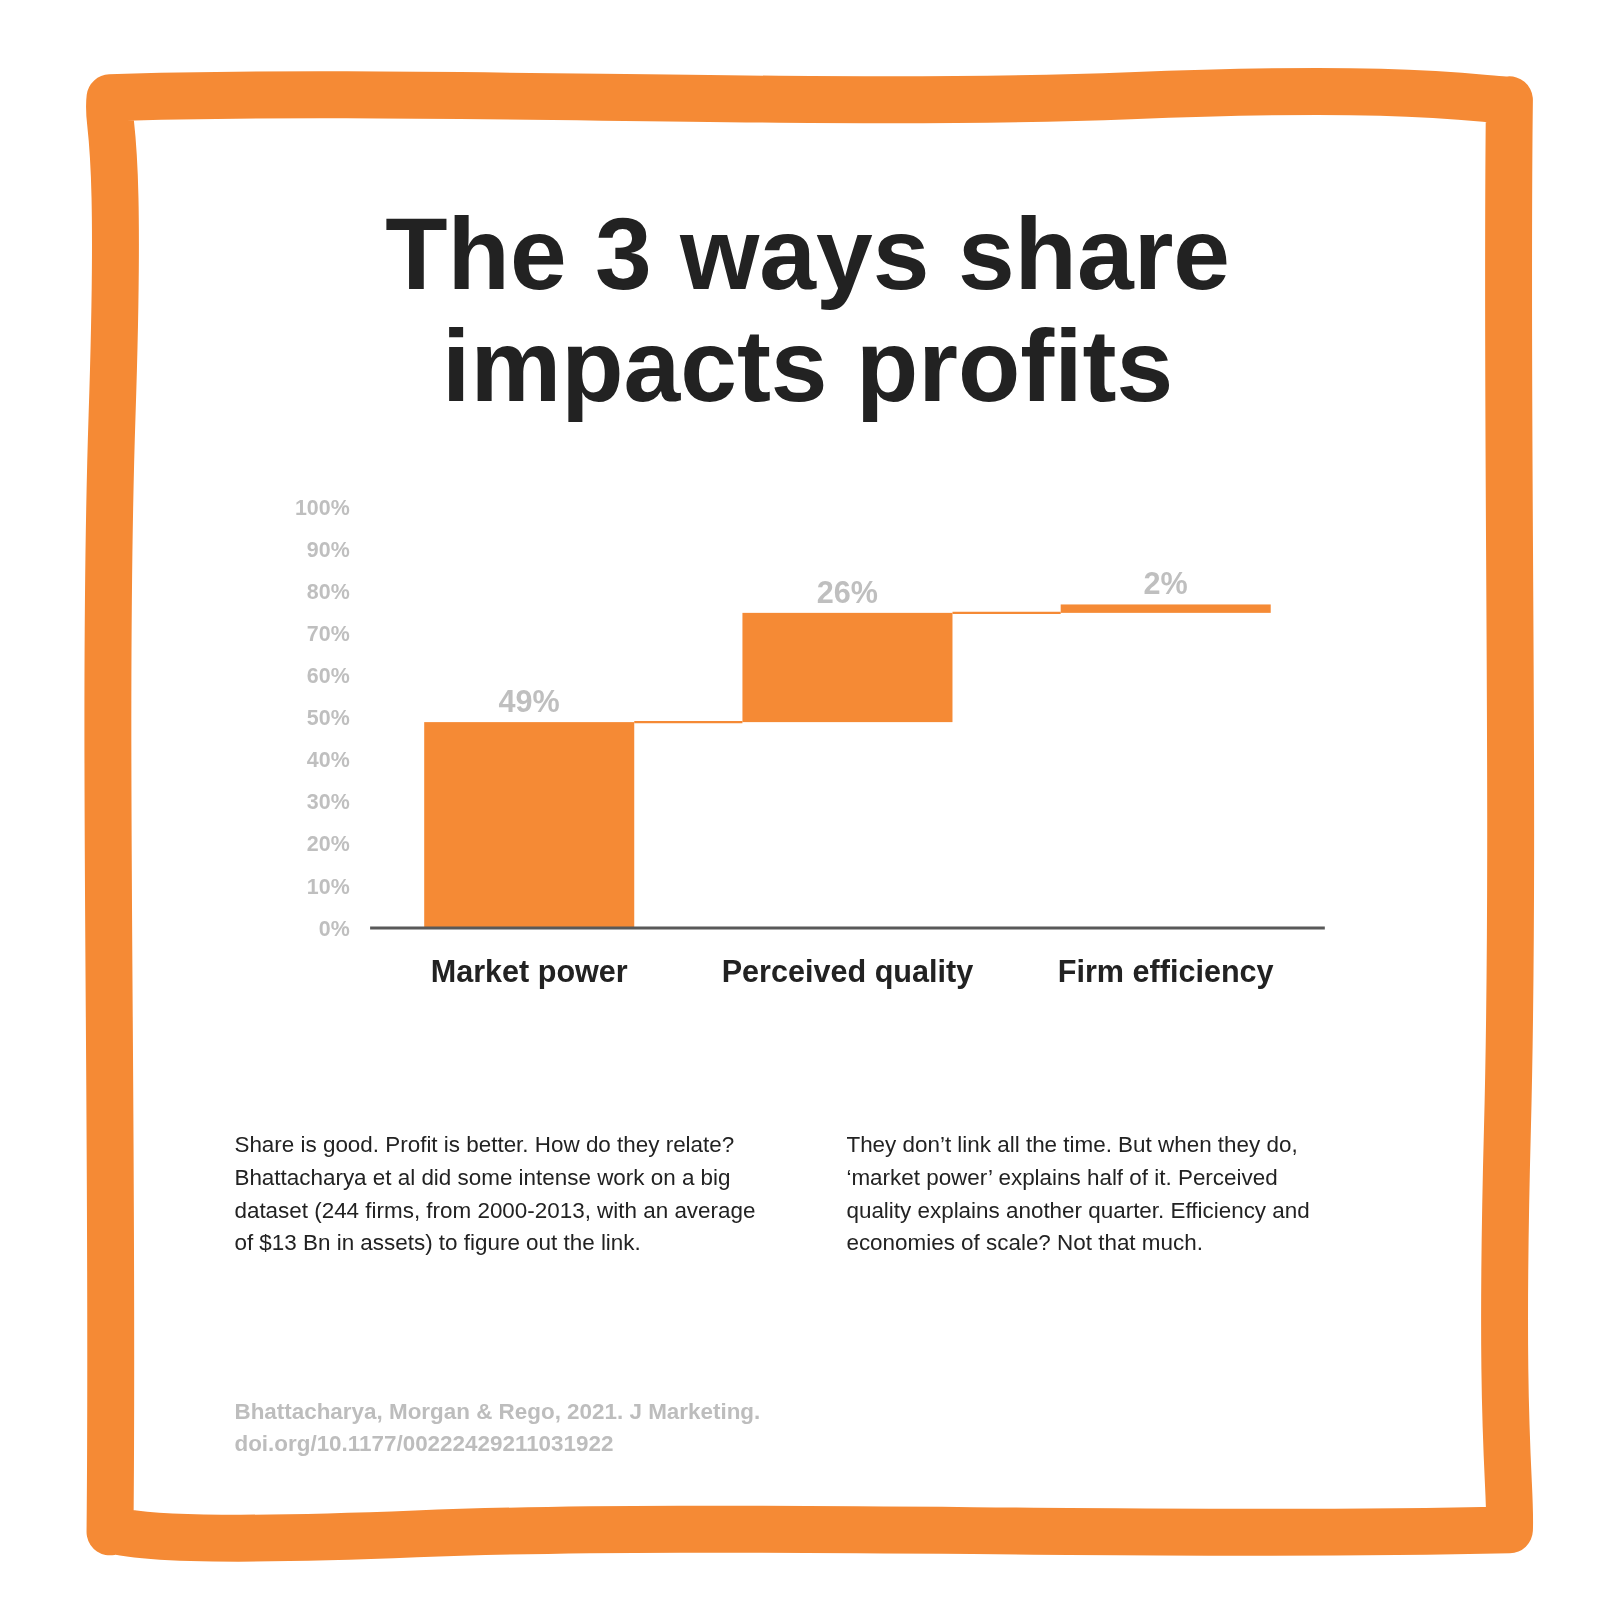 The image size is (1618, 1618). Describe the element at coordinates (328, 676) in the screenshot. I see `y-tick-label: 60%` at that location.